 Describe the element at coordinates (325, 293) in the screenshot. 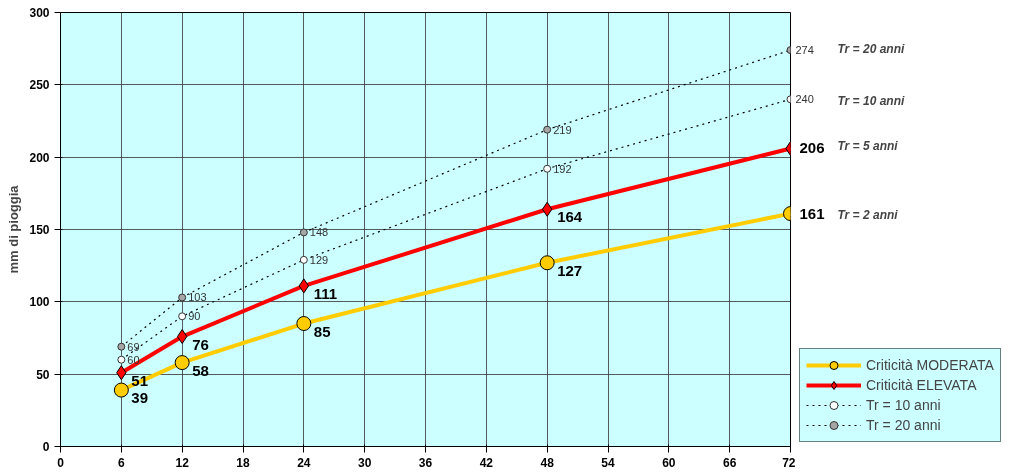

I see `data-label: 111` at that location.